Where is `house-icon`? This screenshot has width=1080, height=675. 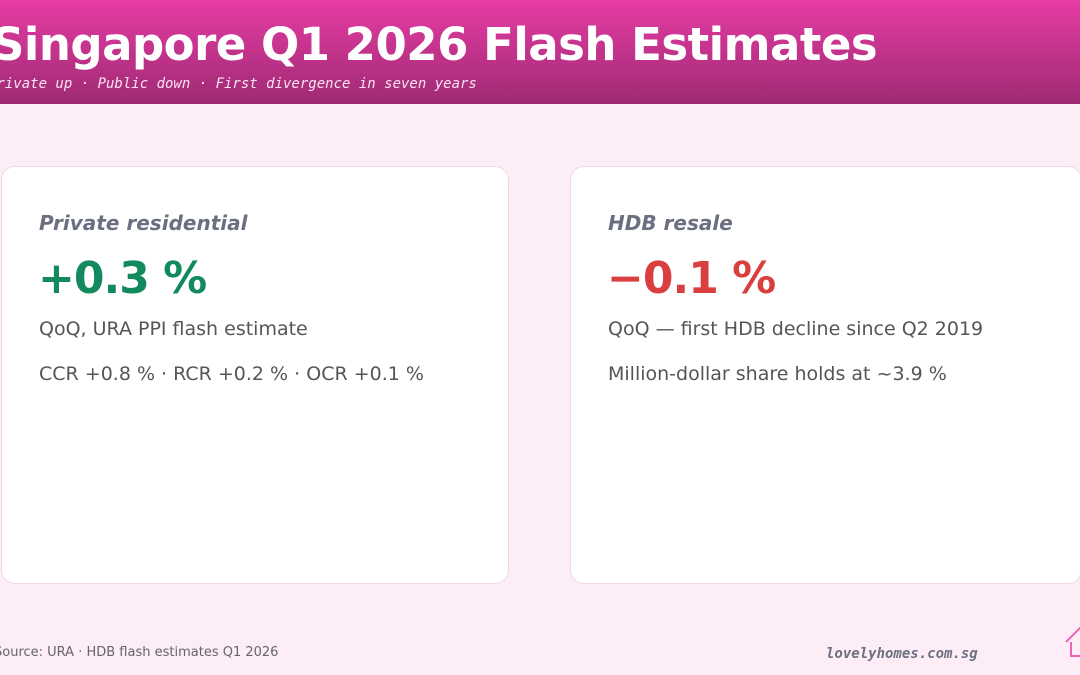
house-icon is located at coordinates (1072, 641).